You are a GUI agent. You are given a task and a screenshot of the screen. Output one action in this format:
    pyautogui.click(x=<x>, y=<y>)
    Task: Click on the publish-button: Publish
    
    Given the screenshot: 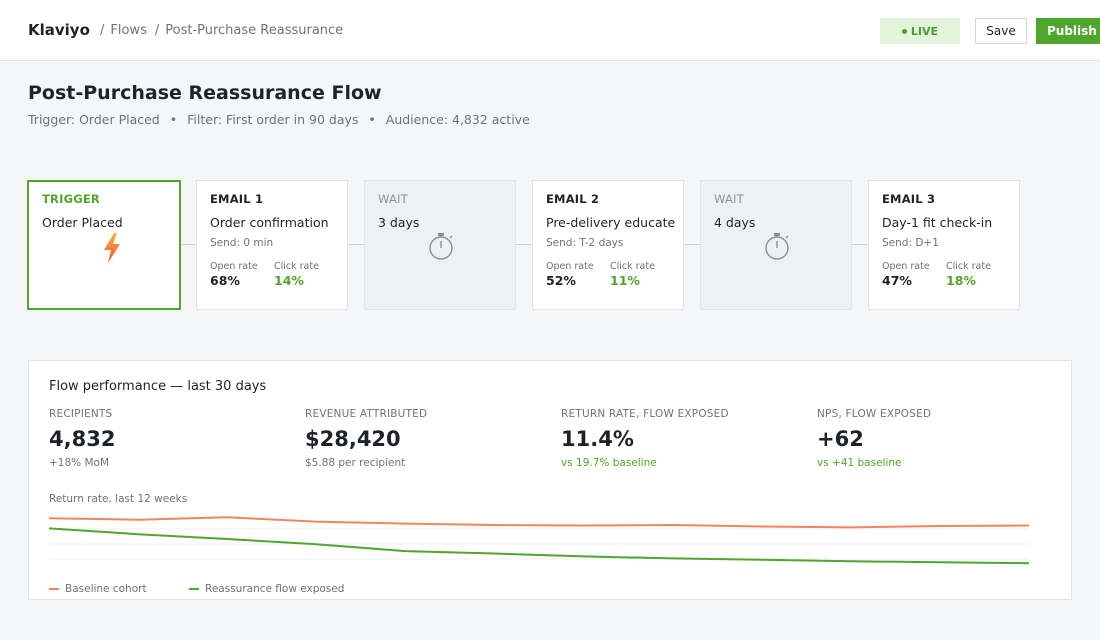 What is the action you would take?
    pyautogui.click(x=1068, y=31)
    